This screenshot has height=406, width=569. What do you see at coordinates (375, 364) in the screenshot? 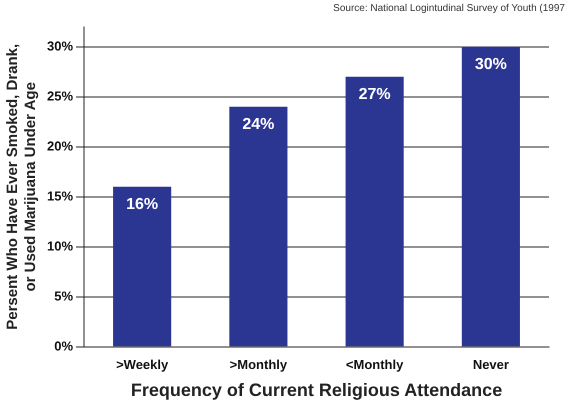
I see `x-tick-label: <Monthly` at bounding box center [375, 364].